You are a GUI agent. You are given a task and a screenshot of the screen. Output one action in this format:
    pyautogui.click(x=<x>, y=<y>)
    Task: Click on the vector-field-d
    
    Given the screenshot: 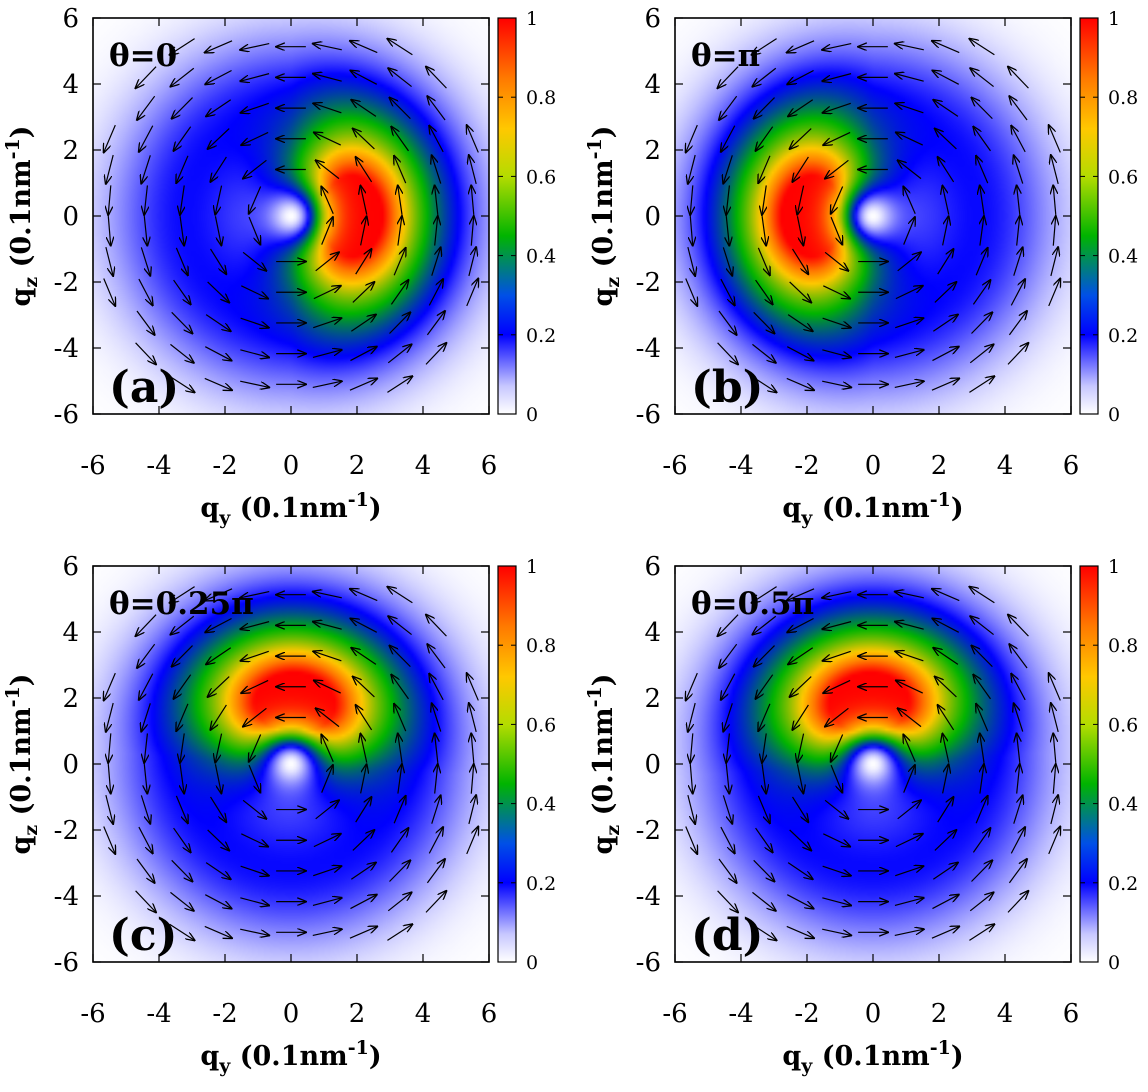 What is the action you would take?
    pyautogui.click(x=873, y=764)
    